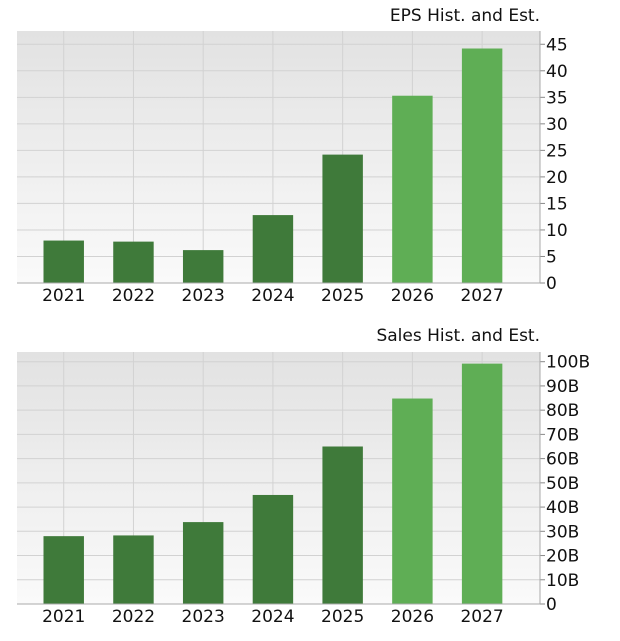 This screenshot has width=620, height=641. Describe the element at coordinates (203, 563) in the screenshot. I see `sales-bar-2023` at that location.